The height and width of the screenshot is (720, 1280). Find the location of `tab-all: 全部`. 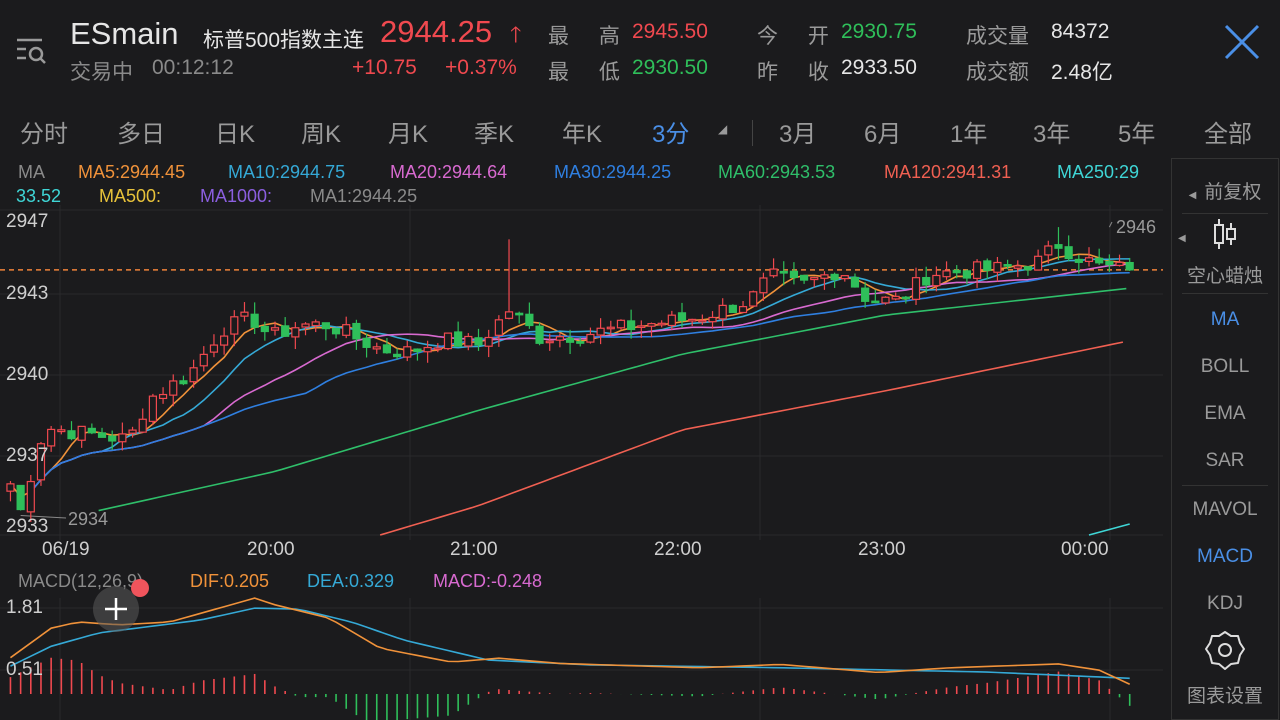

tab-all: 全部 is located at coordinates (1228, 134).